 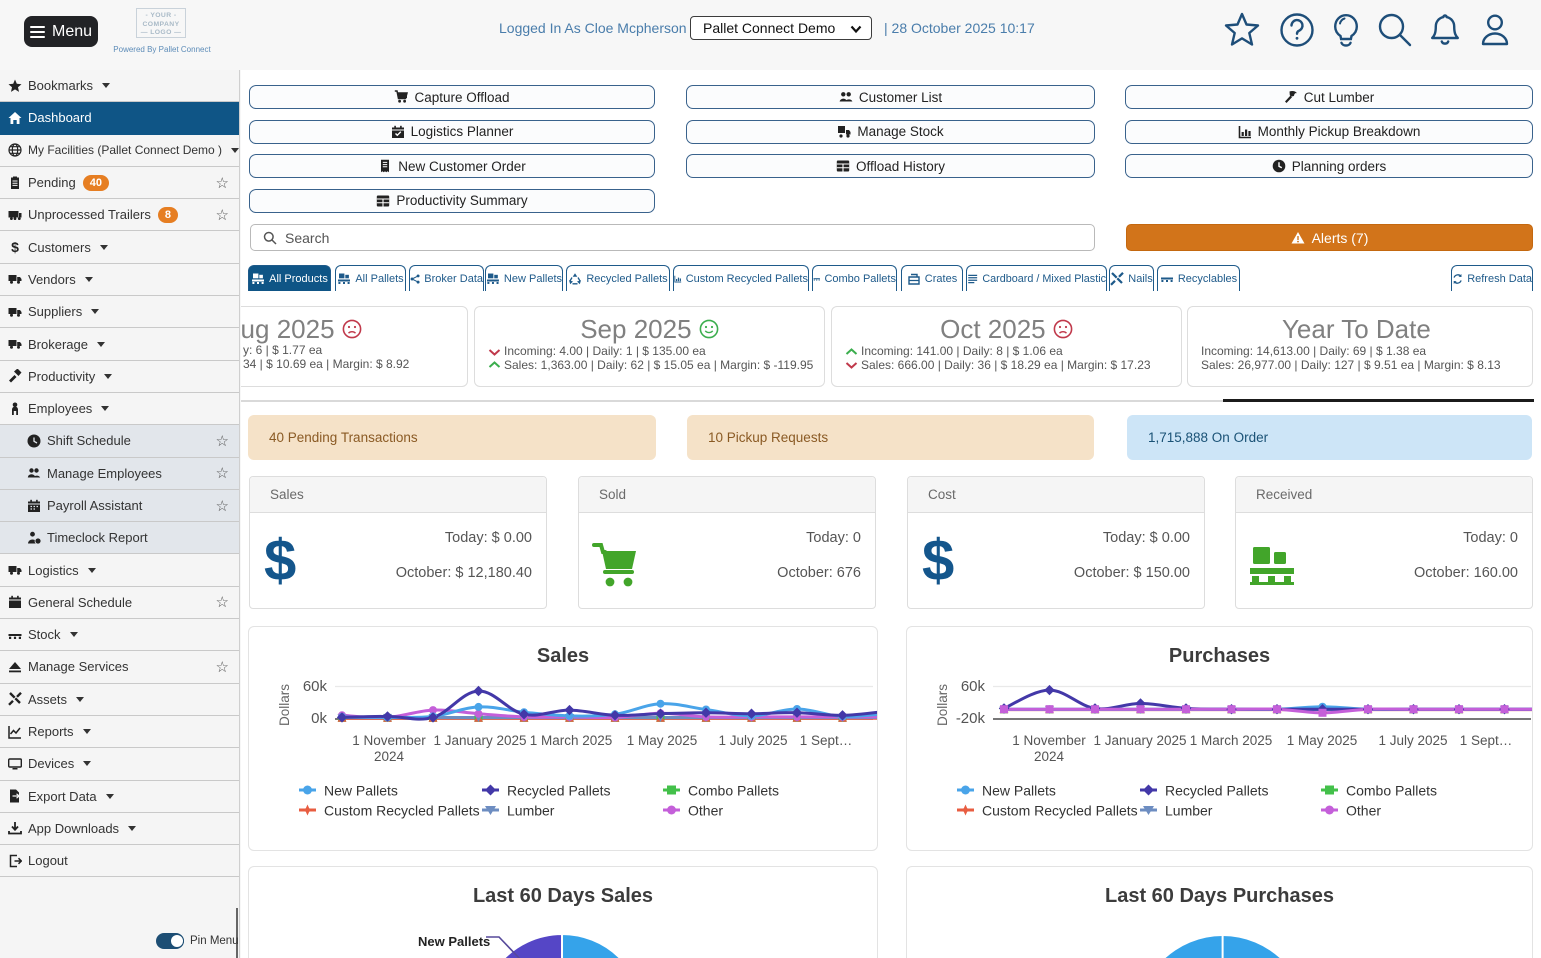 I want to click on svg-text: -20k, so click(x=971, y=718).